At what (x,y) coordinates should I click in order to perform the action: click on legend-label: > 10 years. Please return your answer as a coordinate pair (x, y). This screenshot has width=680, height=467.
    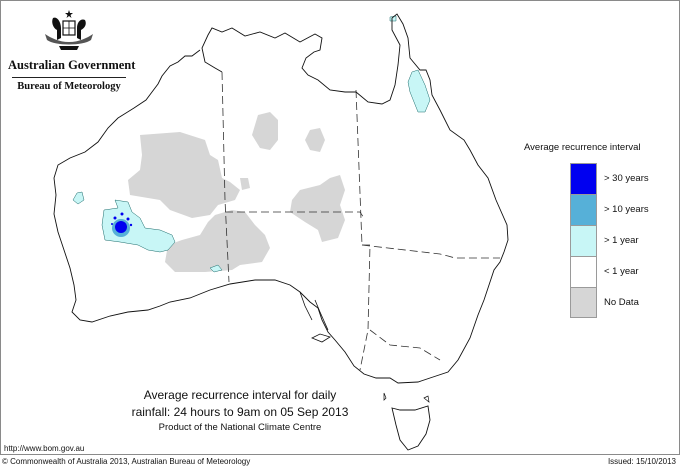
    Looking at the image, I should click on (626, 209).